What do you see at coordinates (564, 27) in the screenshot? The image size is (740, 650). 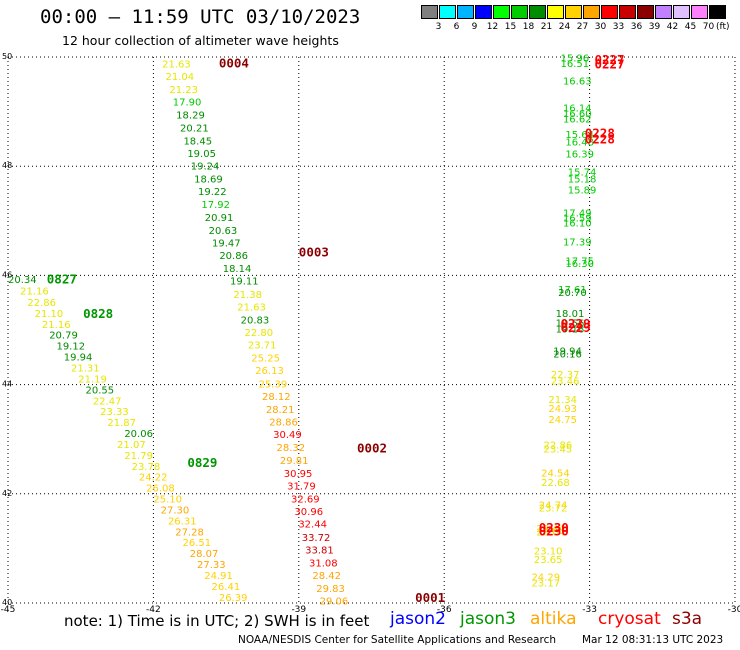 I see `color-bin-label: 24` at bounding box center [564, 27].